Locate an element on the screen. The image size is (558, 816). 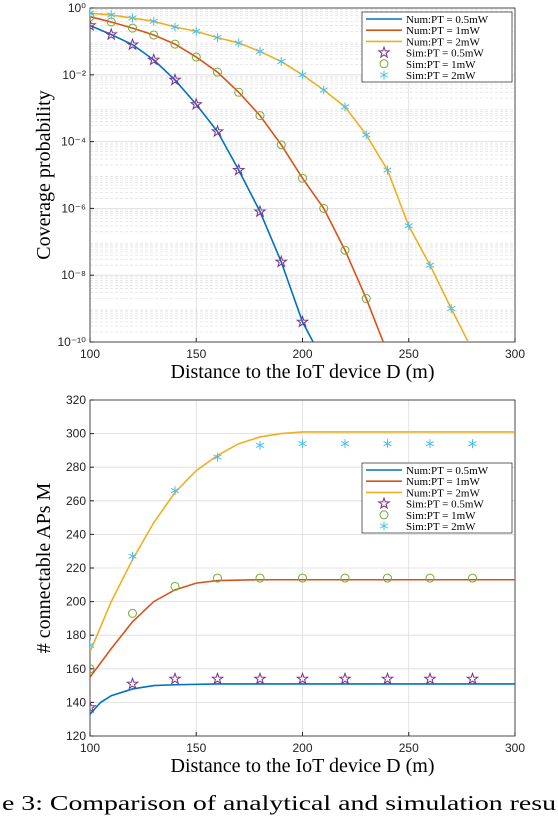
y-tick-label: 10⁰ is located at coordinates (77, 8).